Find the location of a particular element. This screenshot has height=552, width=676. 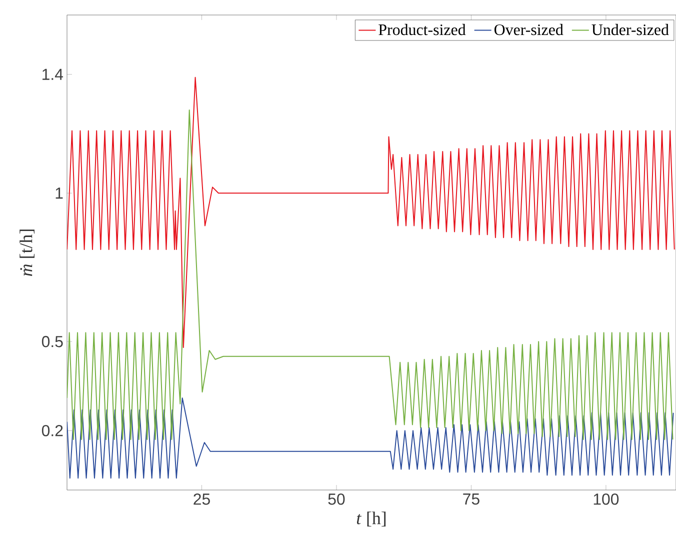

x-tick-label: 25 is located at coordinates (202, 499).